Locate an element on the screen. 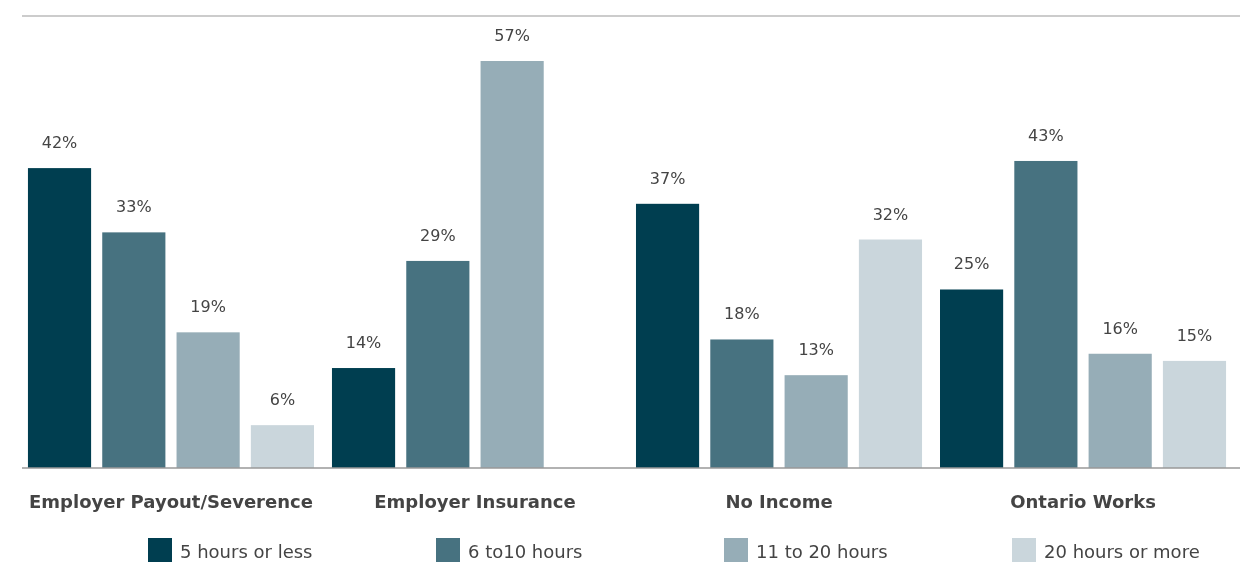  data-label: 37% is located at coordinates (667, 178).